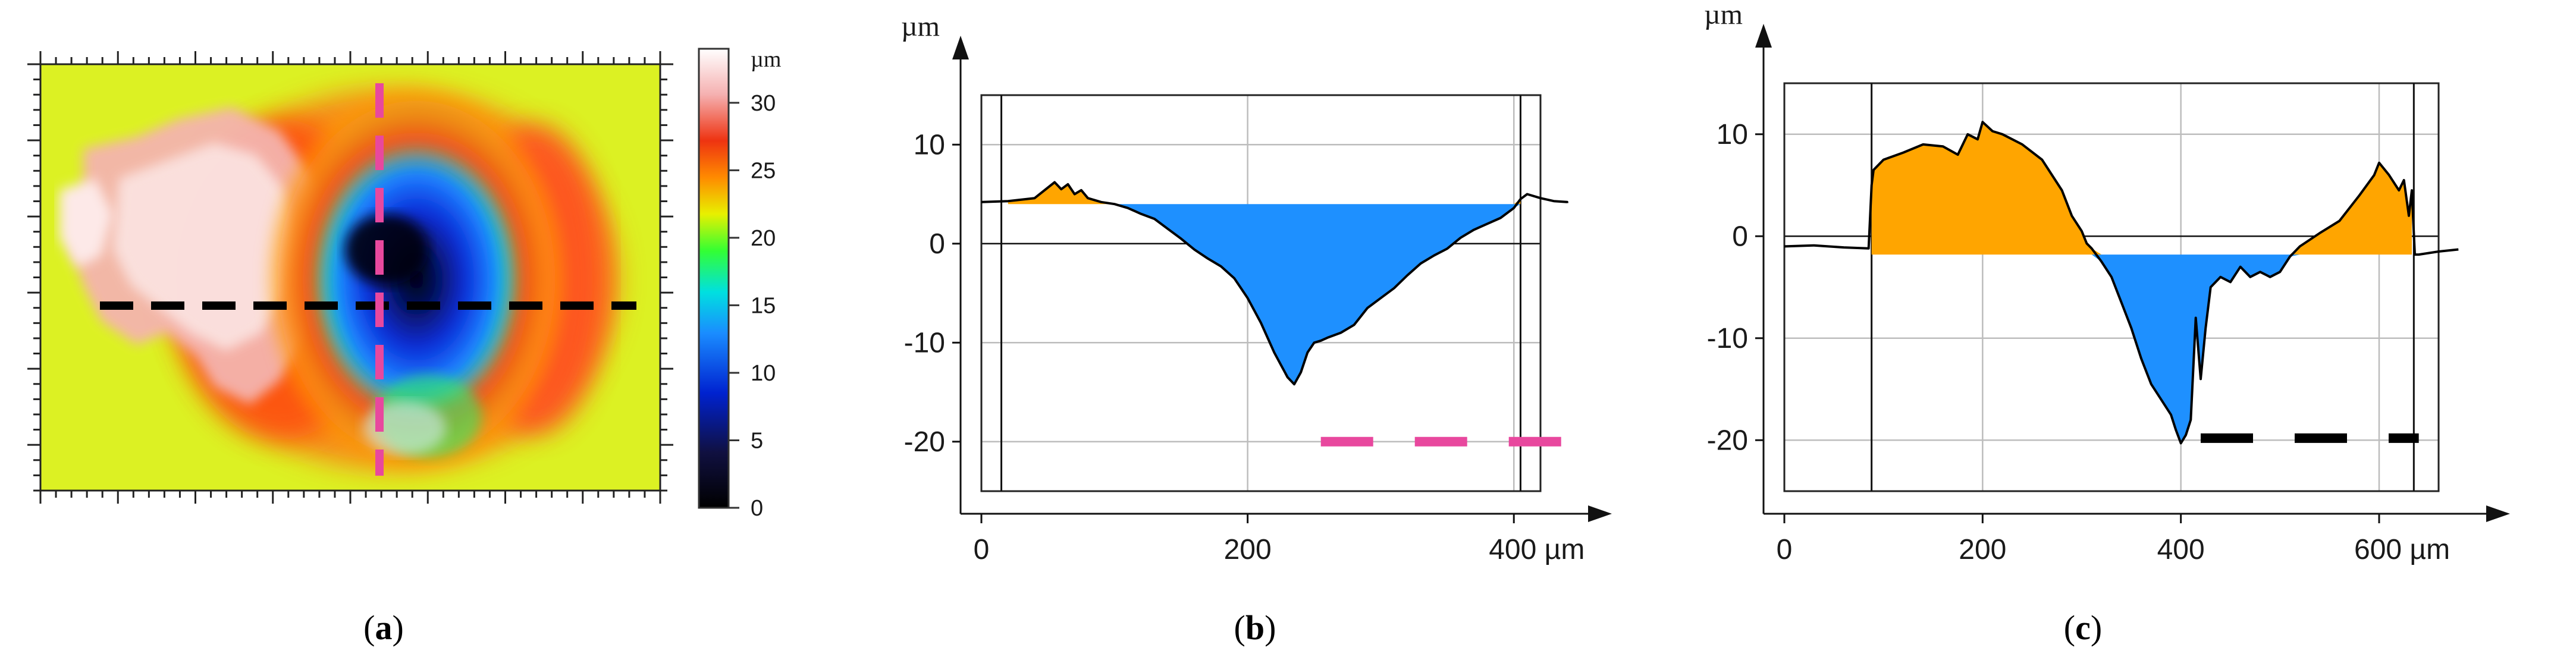 Image resolution: width=2576 pixels, height=663 pixels. Describe the element at coordinates (2402, 549) in the screenshot. I see `x-tick-label: 600 µm` at that location.